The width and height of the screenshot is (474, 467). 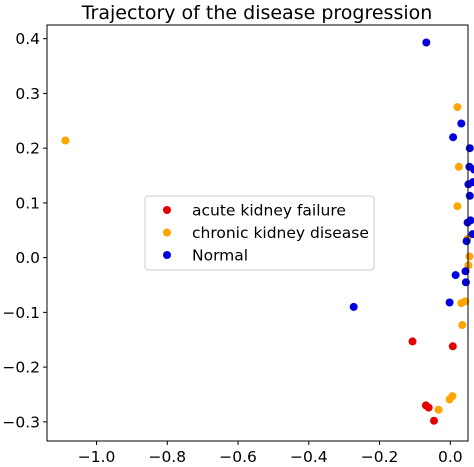 What do you see at coordinates (27, 203) in the screenshot?
I see `y-tick-label: 0.1` at bounding box center [27, 203].